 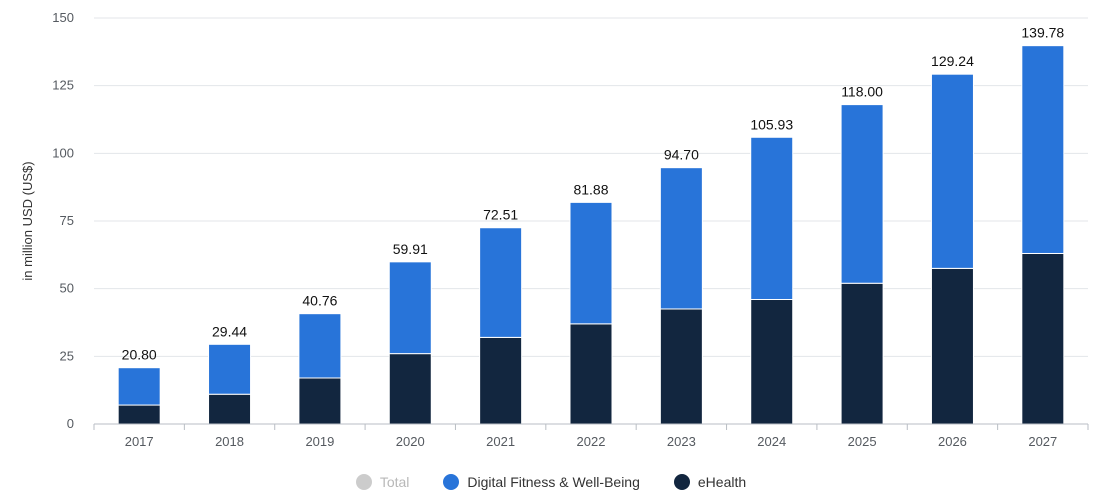 I want to click on x-tick-label: 2018, so click(x=229, y=441).